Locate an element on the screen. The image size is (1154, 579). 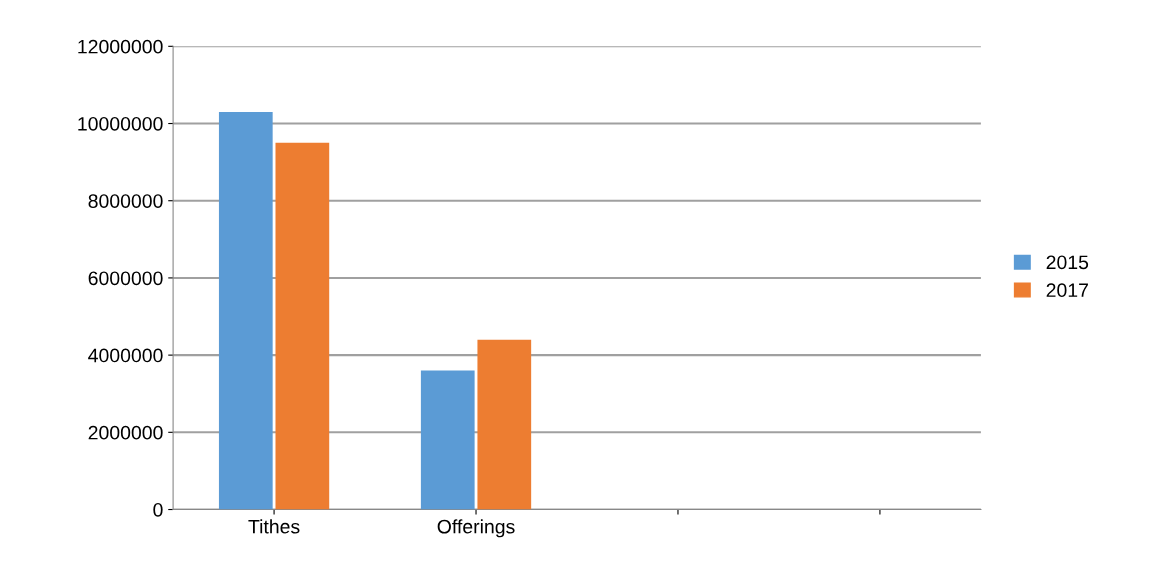
y-tick-label: 6000000 is located at coordinates (125, 278).